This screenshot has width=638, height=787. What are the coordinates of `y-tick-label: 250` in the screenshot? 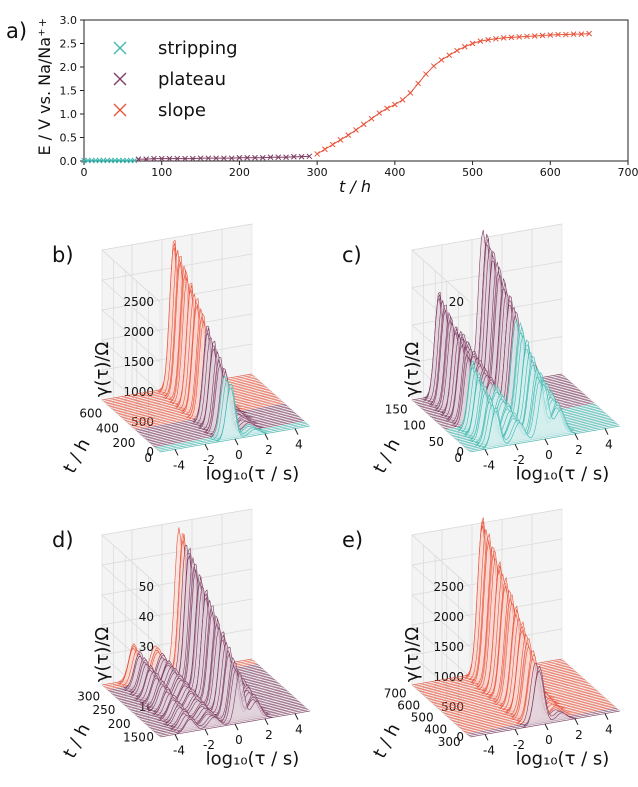 It's located at (103, 710).